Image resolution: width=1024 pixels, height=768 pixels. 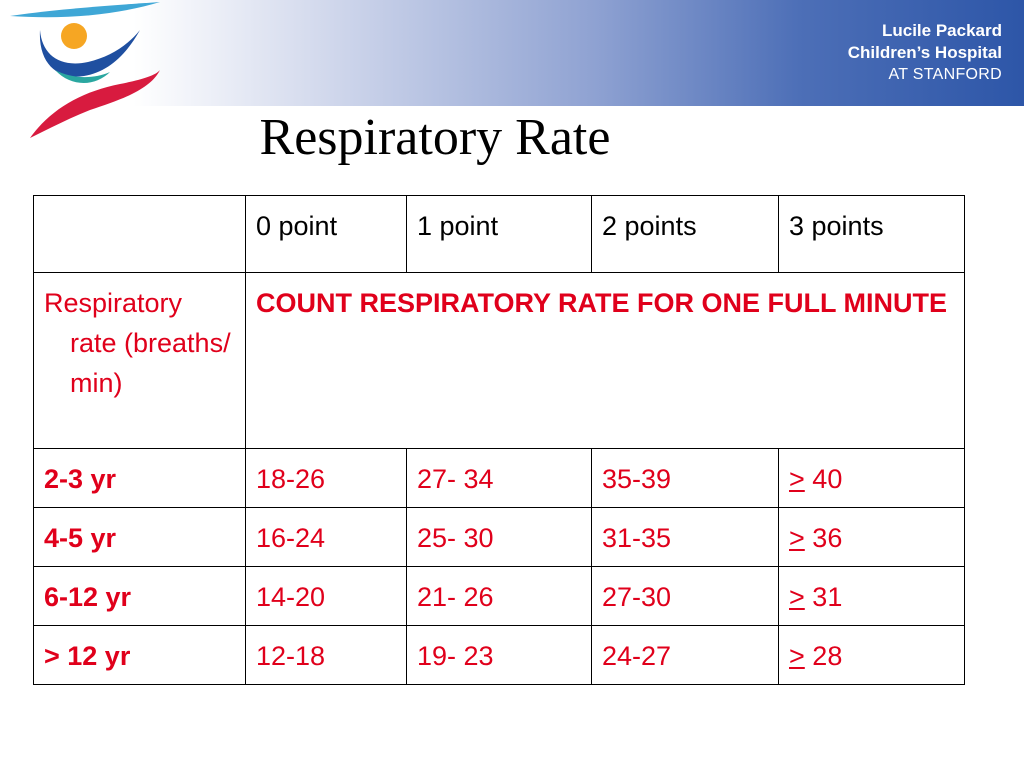 I want to click on value-cell-3: > 36, so click(x=871, y=537).